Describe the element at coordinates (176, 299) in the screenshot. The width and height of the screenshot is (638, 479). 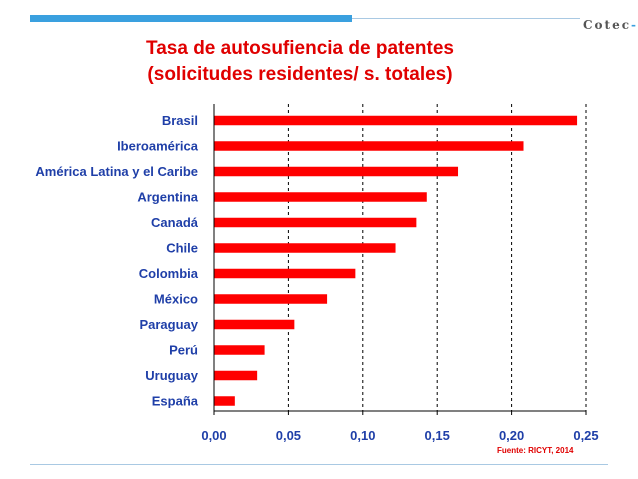
I see `category-label: México` at that location.